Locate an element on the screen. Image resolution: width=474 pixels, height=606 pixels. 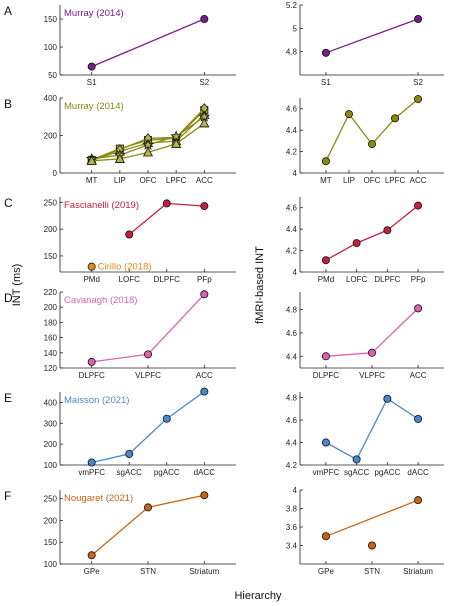
row-label-c: C is located at coordinates (8, 203).